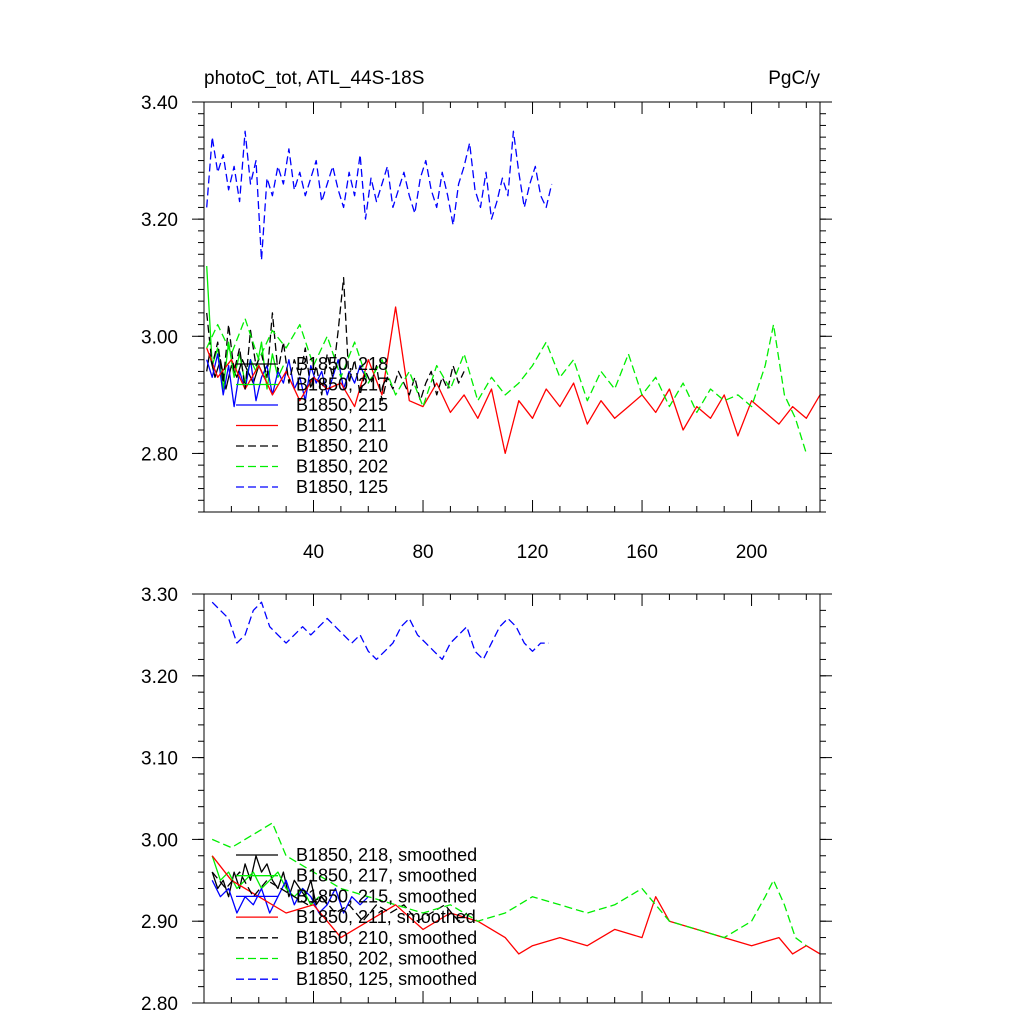 Image resolution: width=1024 pixels, height=1029 pixels. Describe the element at coordinates (386, 938) in the screenshot. I see `legend-label: B1850, 210, smoothed` at that location.